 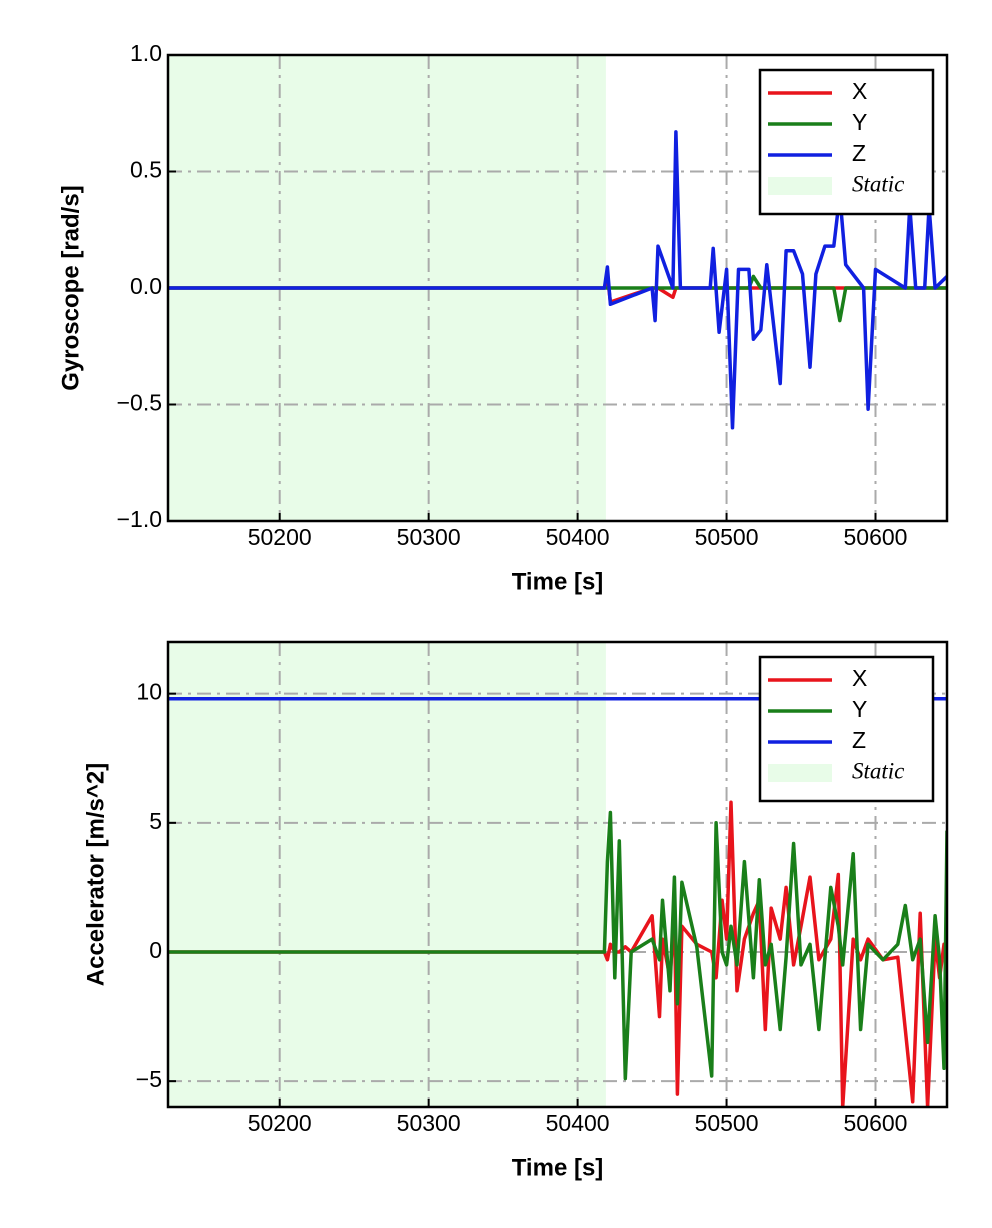 What do you see at coordinates (70, 287) in the screenshot?
I see `y-axis-label: Gyroscope [rad/s]` at bounding box center [70, 287].